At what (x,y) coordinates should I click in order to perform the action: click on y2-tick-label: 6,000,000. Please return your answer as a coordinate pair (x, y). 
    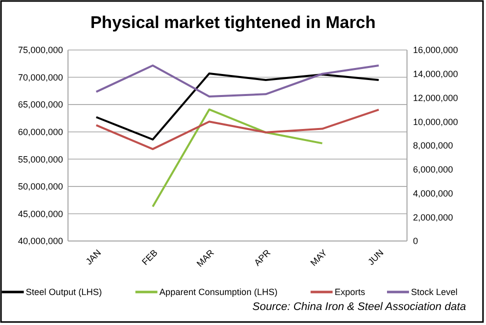
    Looking at the image, I should click on (433, 169).